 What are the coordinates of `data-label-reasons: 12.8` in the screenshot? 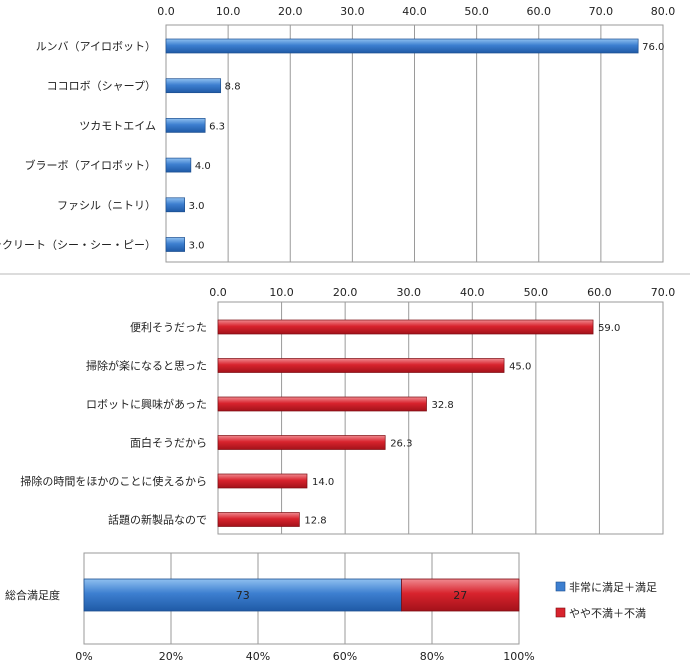 It's located at (315, 521).